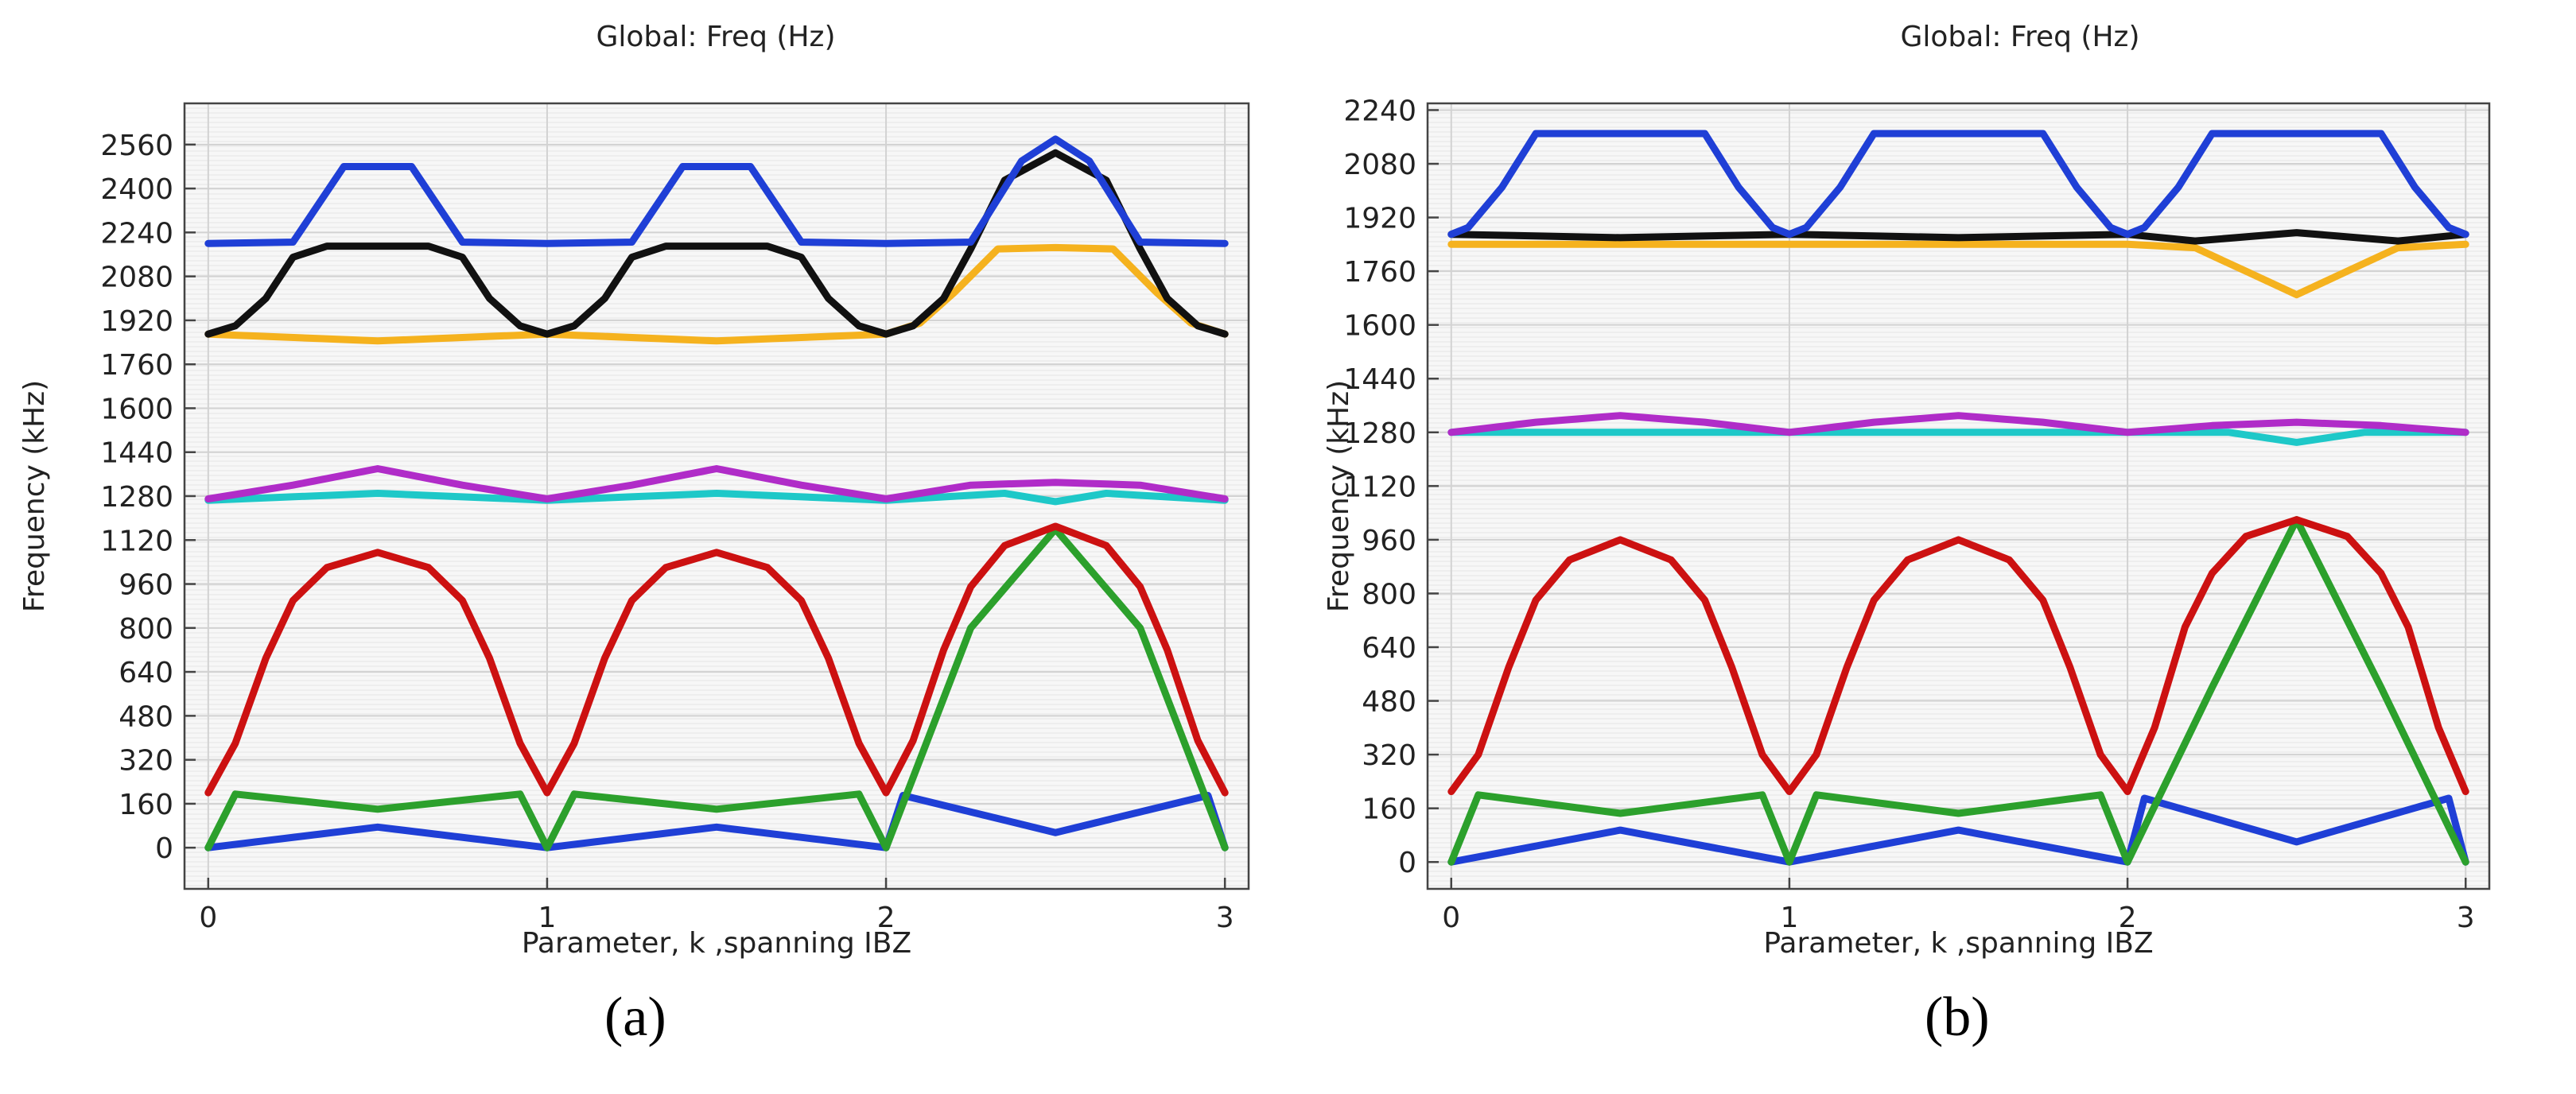 The height and width of the screenshot is (1094, 2576). What do you see at coordinates (1957, 1017) in the screenshot?
I see `panel-label-b: (b)` at bounding box center [1957, 1017].